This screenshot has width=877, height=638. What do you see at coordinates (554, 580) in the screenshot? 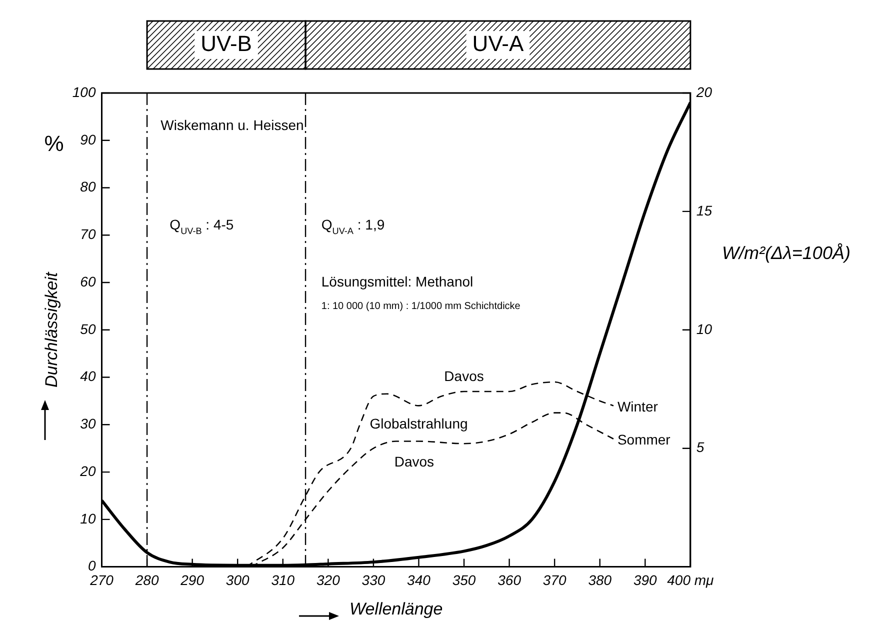
I see `x-tick-label: 370` at bounding box center [554, 580].